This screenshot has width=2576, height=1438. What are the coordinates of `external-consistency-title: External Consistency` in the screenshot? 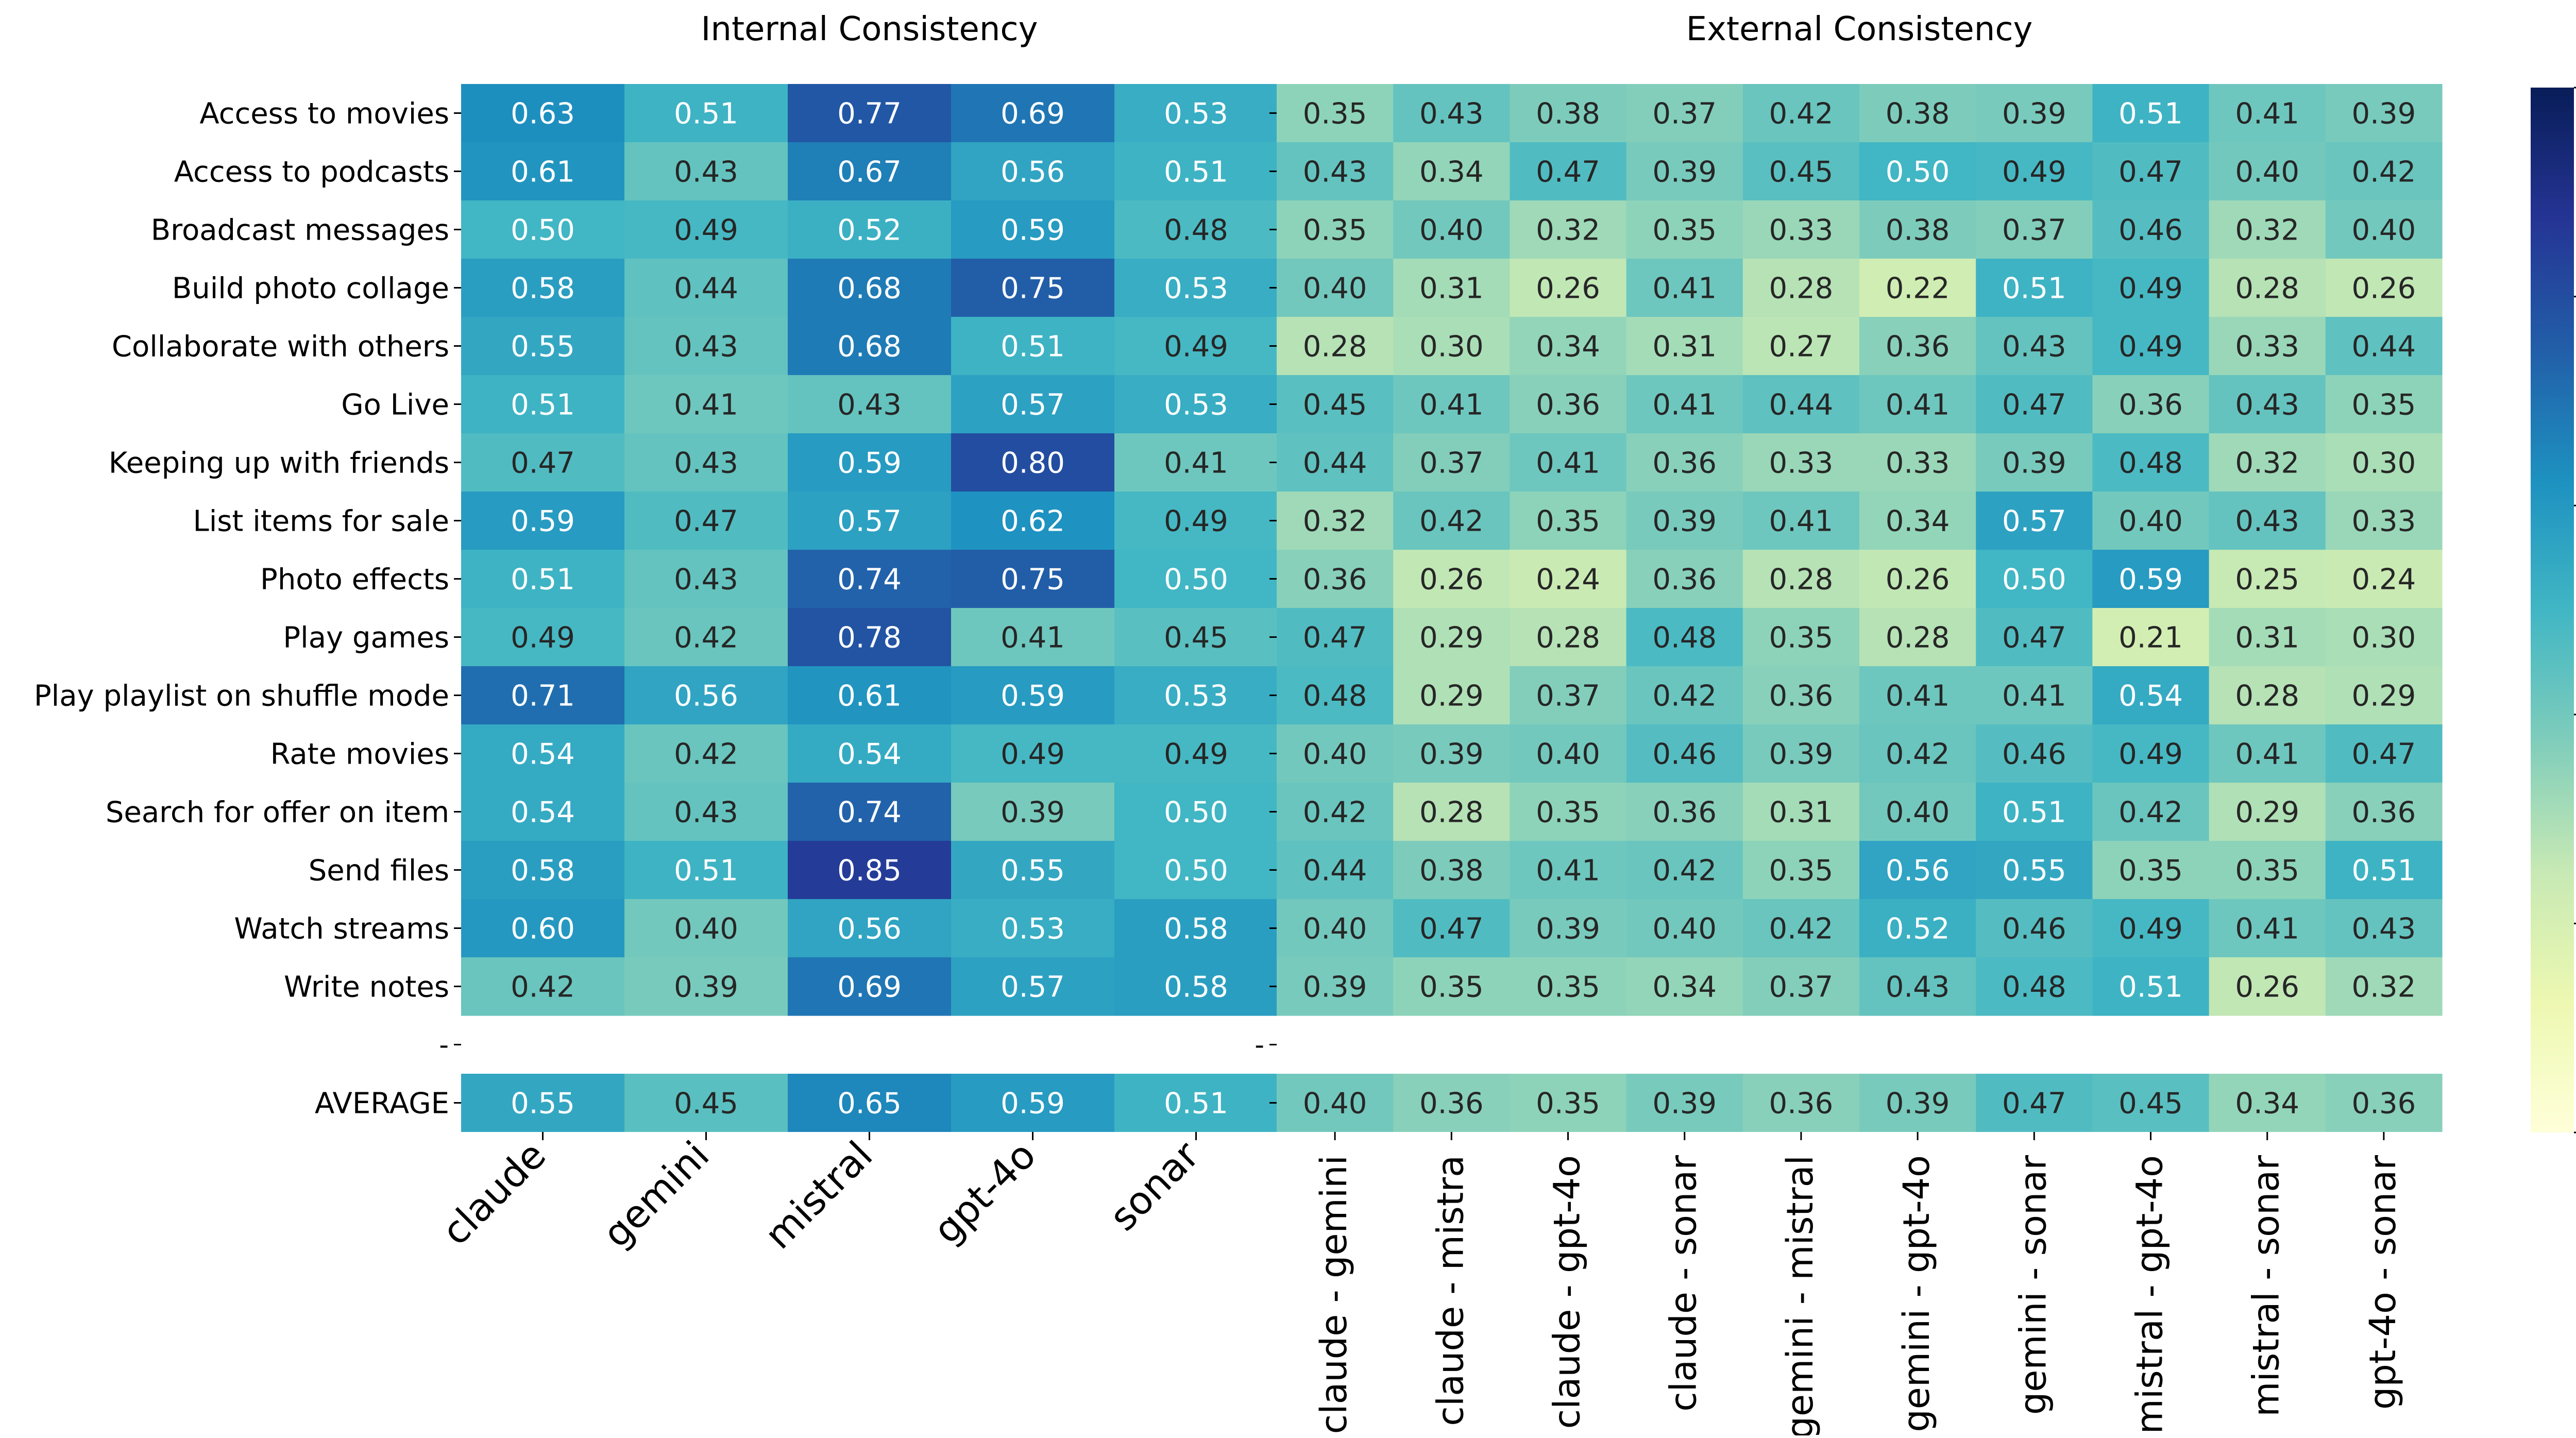 It's located at (1859, 29).